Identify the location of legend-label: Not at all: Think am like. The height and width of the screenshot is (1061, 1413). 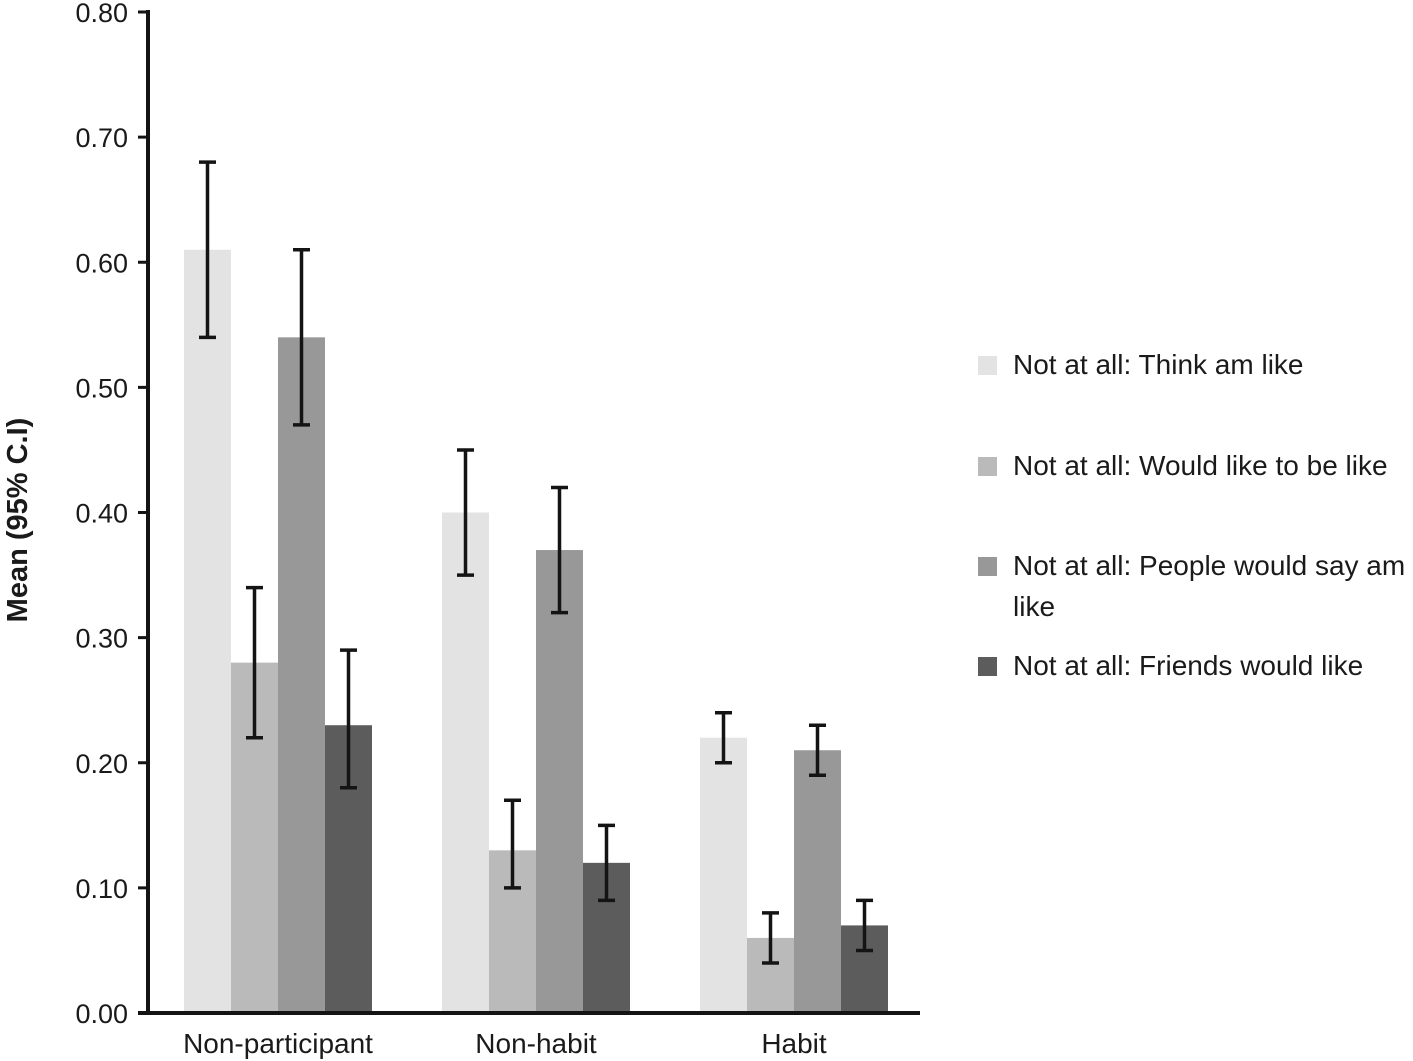
(1158, 364).